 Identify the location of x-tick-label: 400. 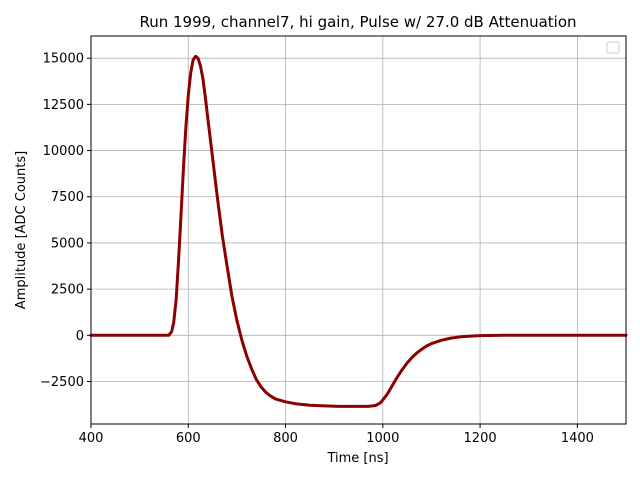
(91, 438).